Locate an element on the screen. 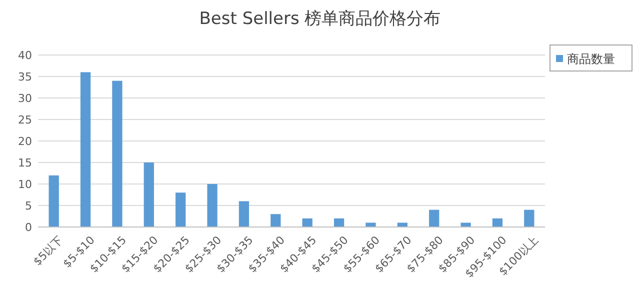 The height and width of the screenshot is (295, 640). y-tick-label: 5 is located at coordinates (28, 206).